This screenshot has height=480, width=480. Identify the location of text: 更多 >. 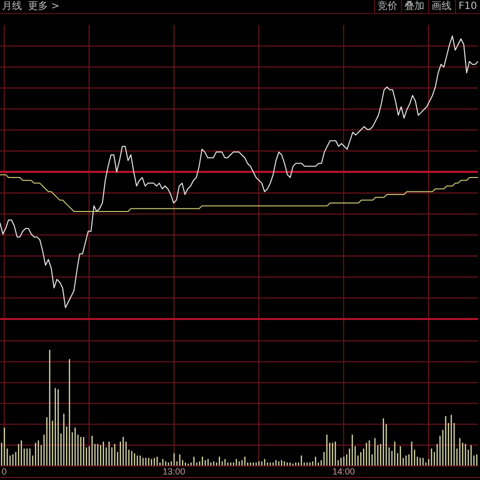
(44, 6).